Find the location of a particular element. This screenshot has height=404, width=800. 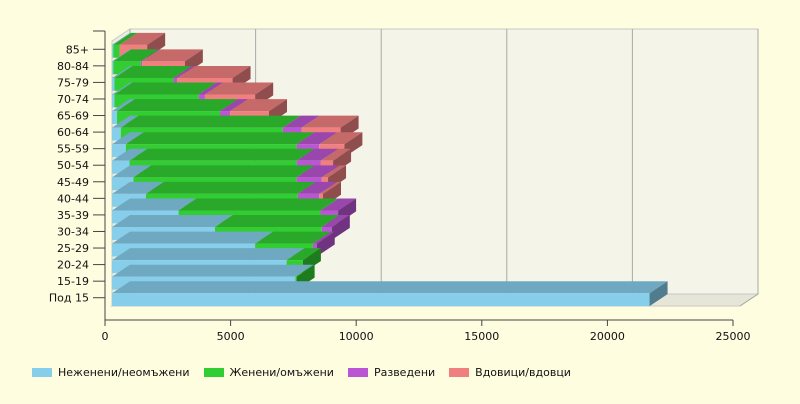

category-label-14: 15-19 is located at coordinates (73, 281).